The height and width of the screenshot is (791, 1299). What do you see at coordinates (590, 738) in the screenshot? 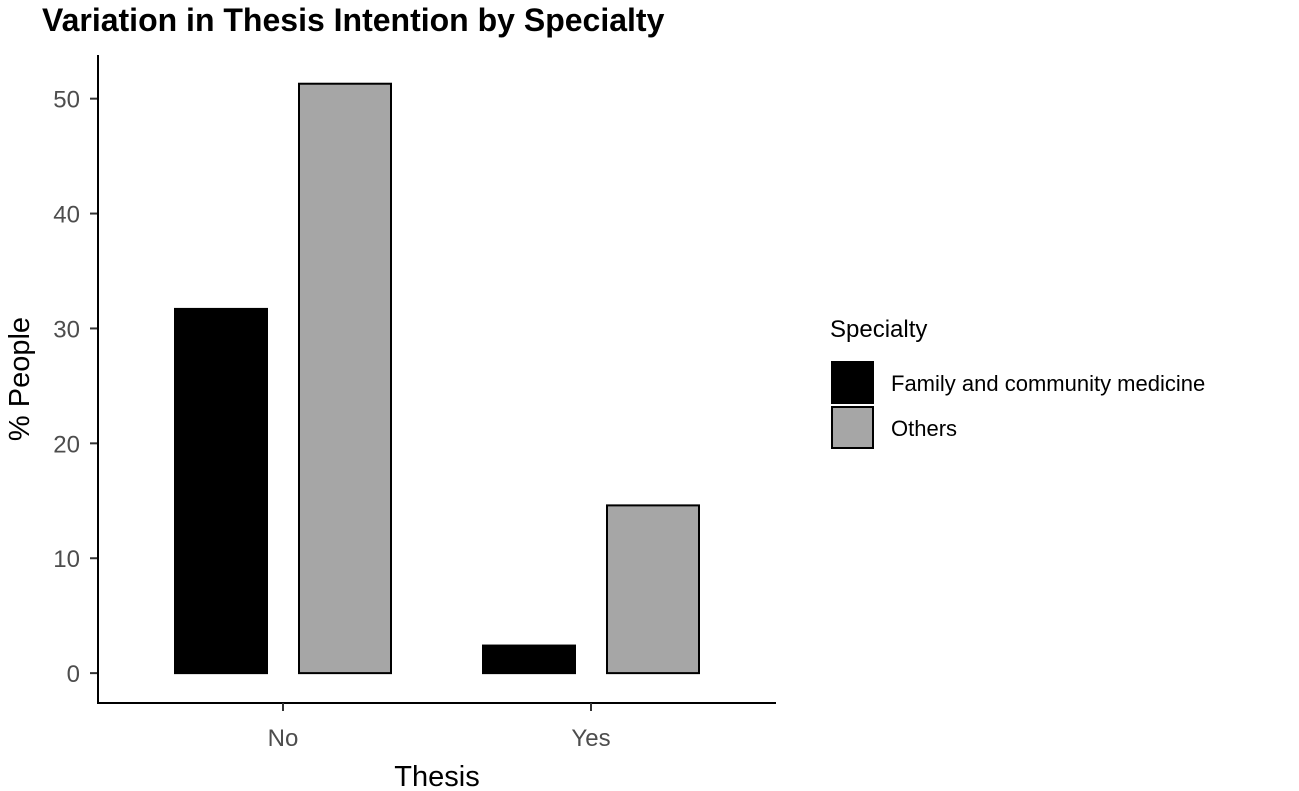
I see `x-tick-label: Yes` at bounding box center [590, 738].